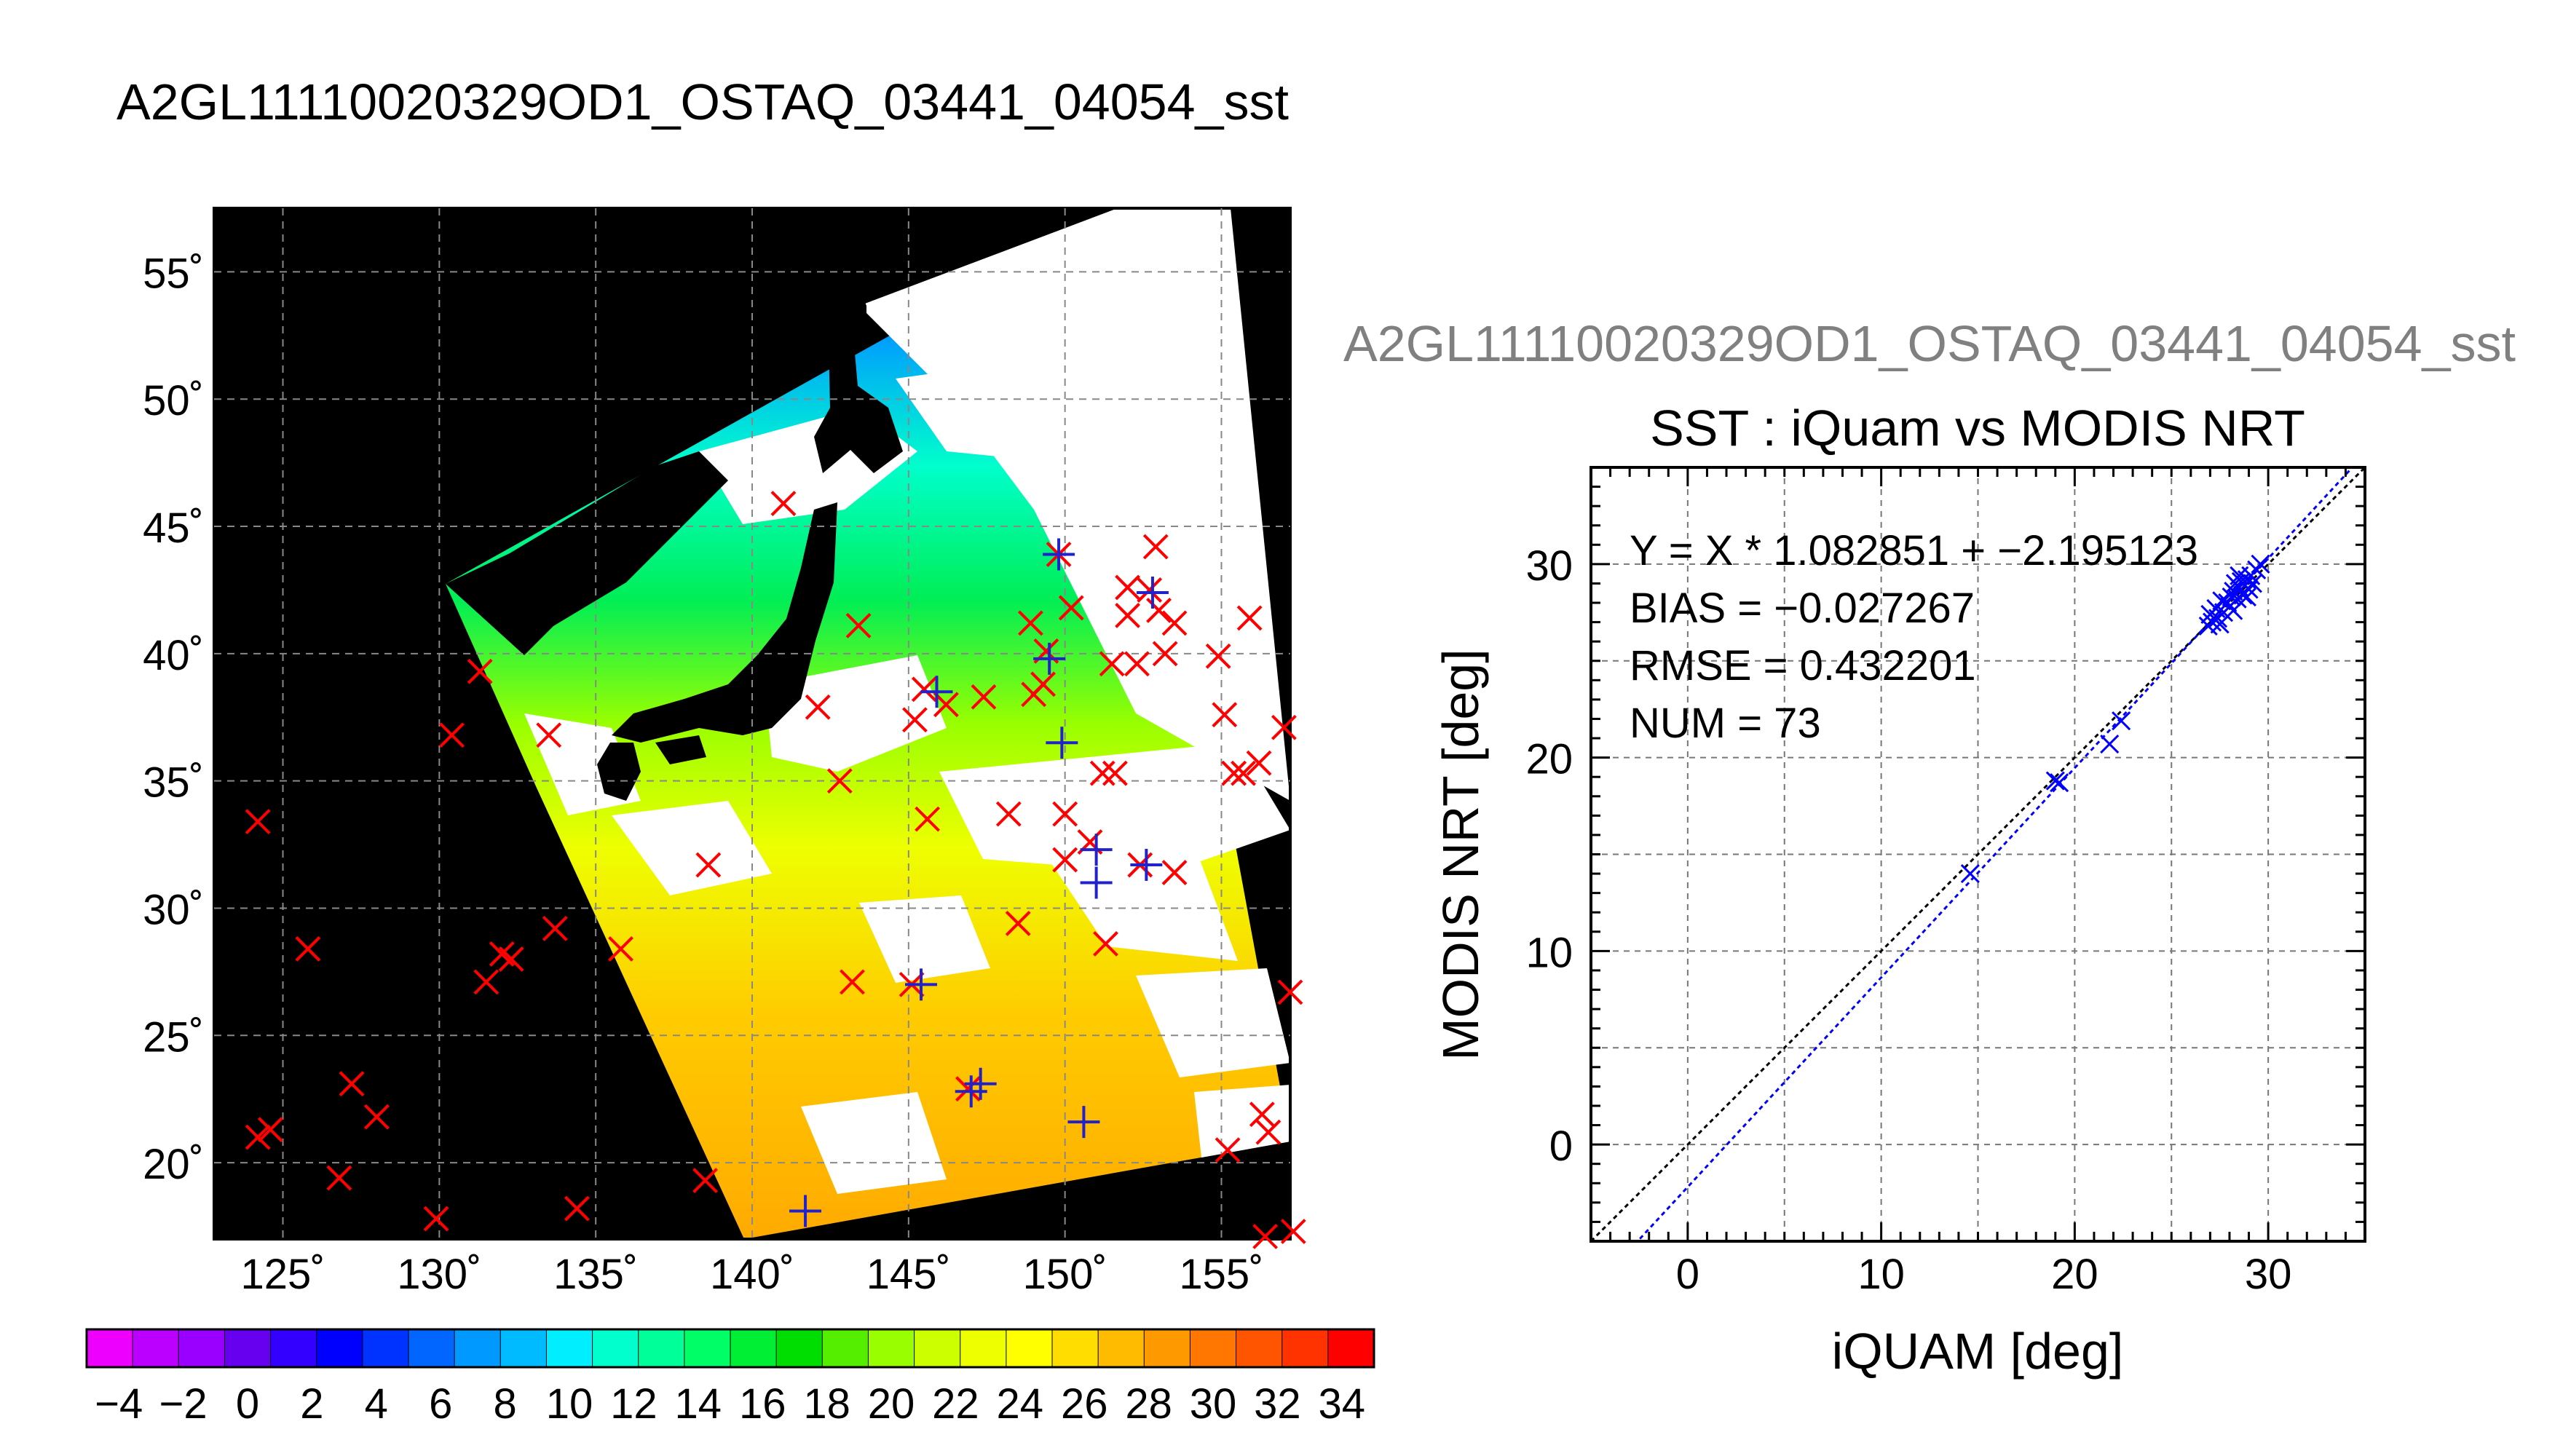  Describe the element at coordinates (1065, 1274) in the screenshot. I see `lon-tick-label: 150˚` at that location.